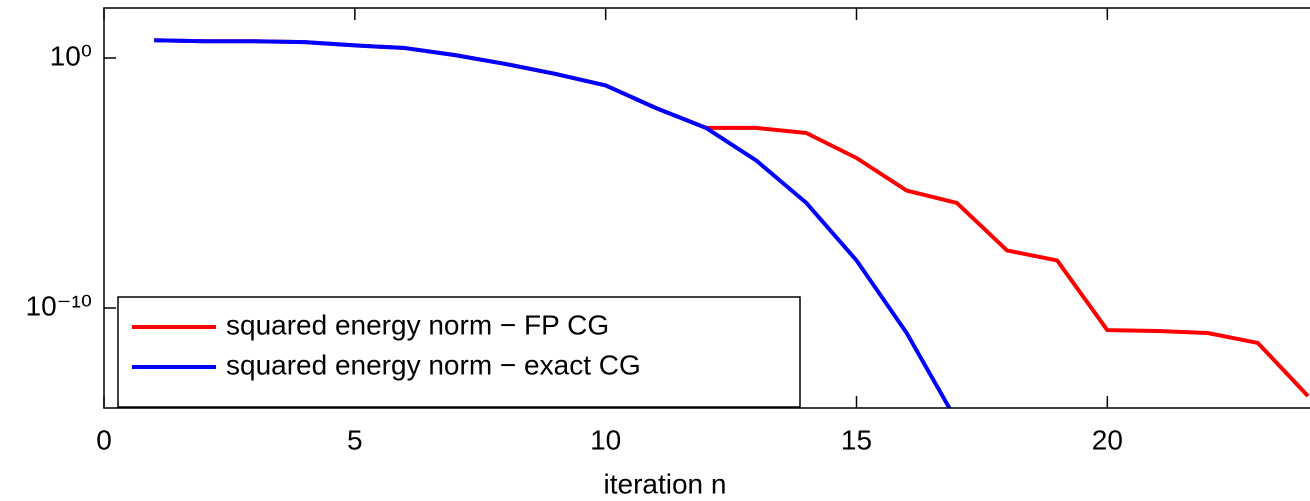 This screenshot has width=1310, height=501. I want to click on legend-label: squared energy norm − FP CG, so click(417, 324).